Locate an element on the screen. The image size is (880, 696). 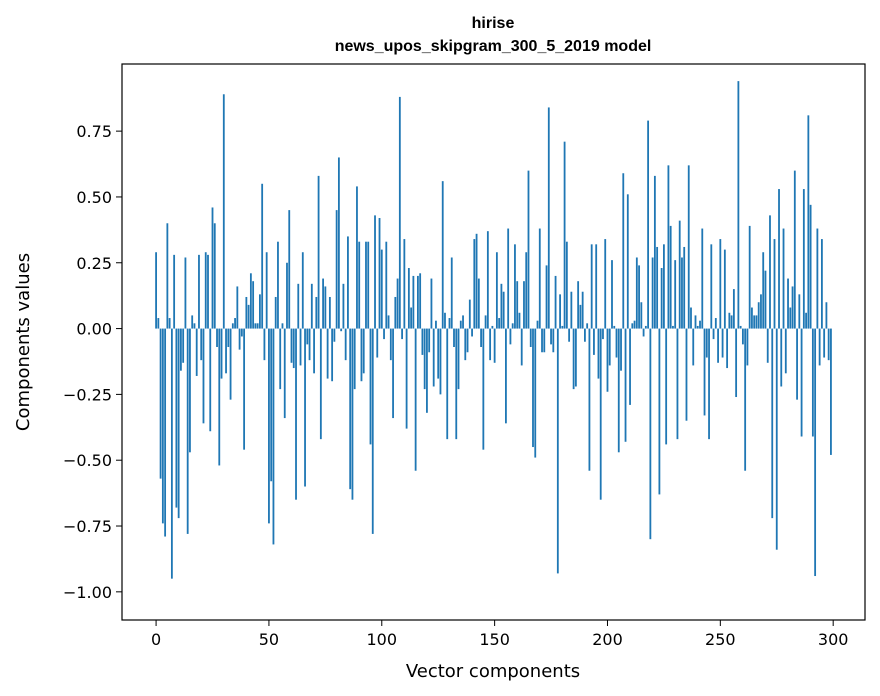
x-tick-label: 100 is located at coordinates (382, 639).